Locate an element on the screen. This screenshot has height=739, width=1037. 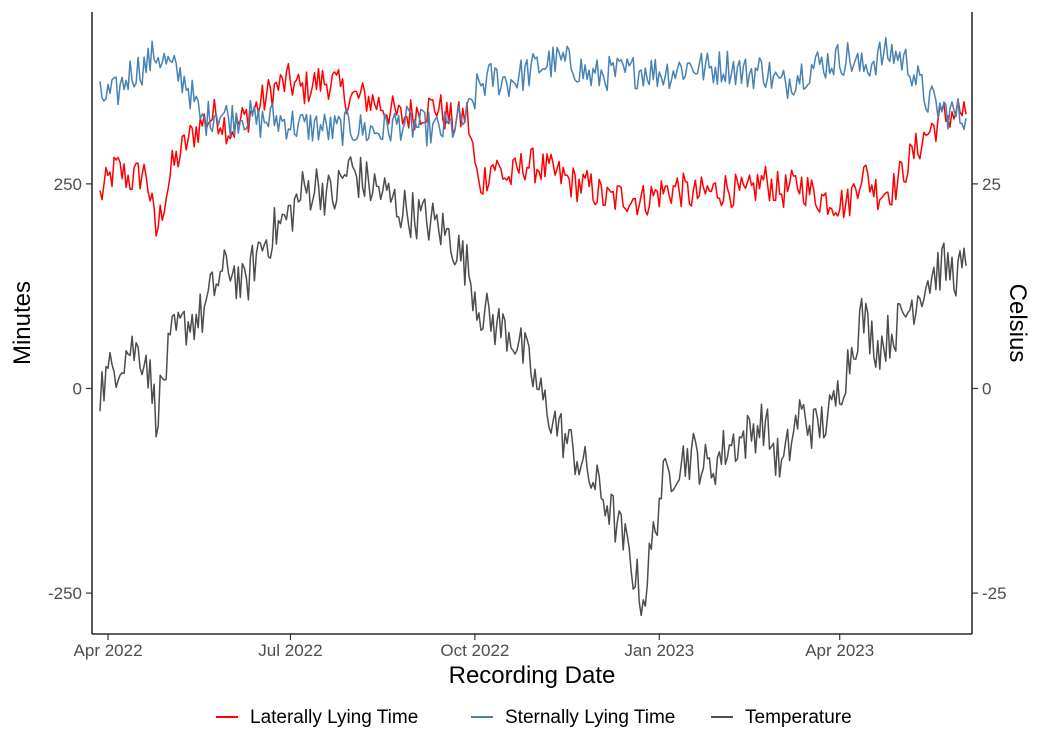
y-axis-title: Minutes is located at coordinates (22, 323).